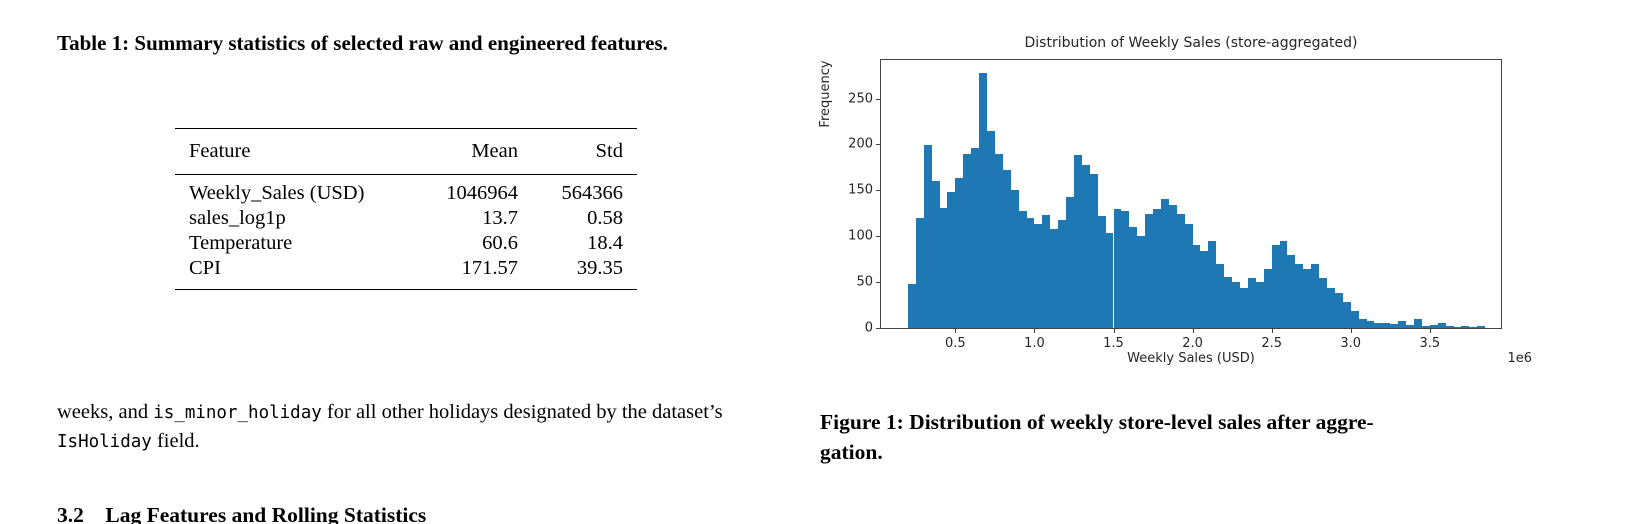 The height and width of the screenshot is (524, 1627). Describe the element at coordinates (494, 151) in the screenshot. I see `col-header-mean: Mean` at that location.